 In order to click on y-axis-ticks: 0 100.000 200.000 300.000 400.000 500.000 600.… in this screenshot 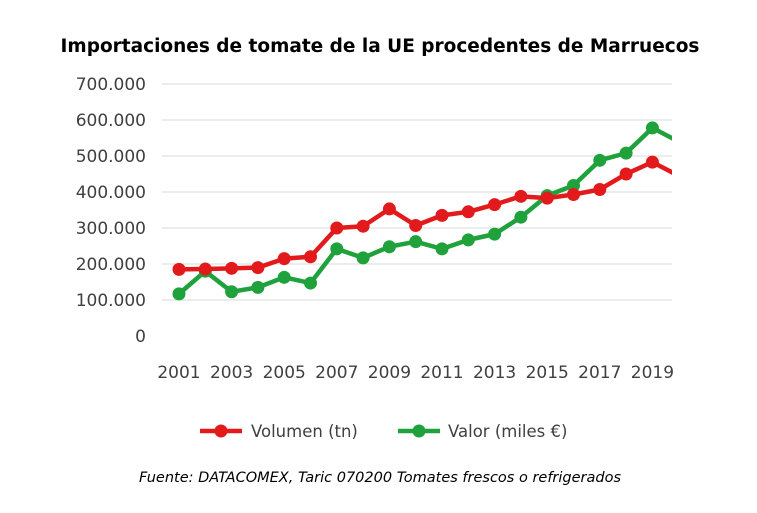, I will do `click(111, 211)`.